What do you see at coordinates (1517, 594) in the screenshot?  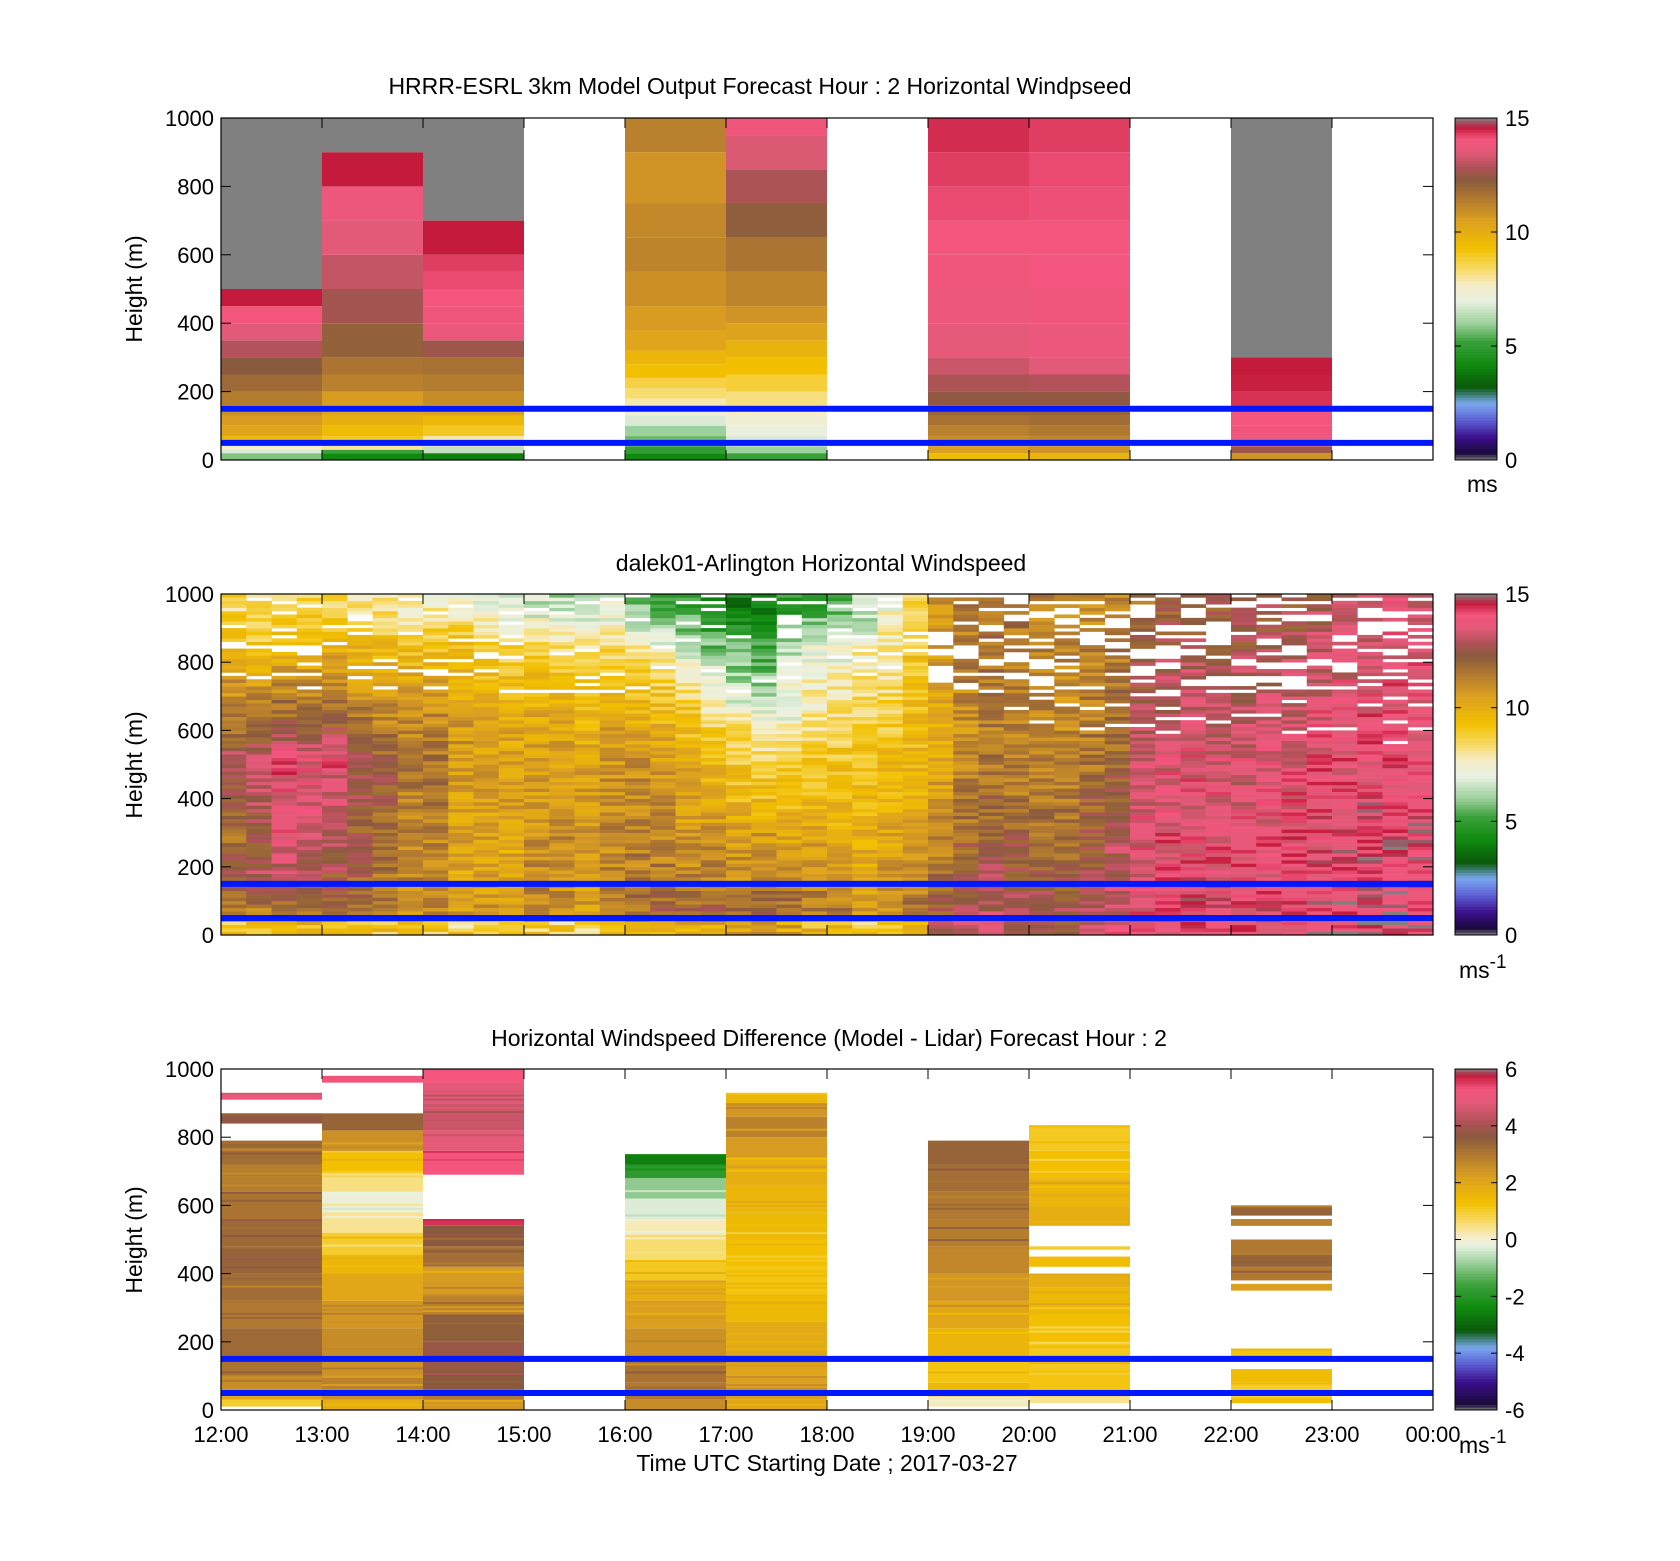 I see `panel-2-colorbar-tick-label: 15` at bounding box center [1517, 594].